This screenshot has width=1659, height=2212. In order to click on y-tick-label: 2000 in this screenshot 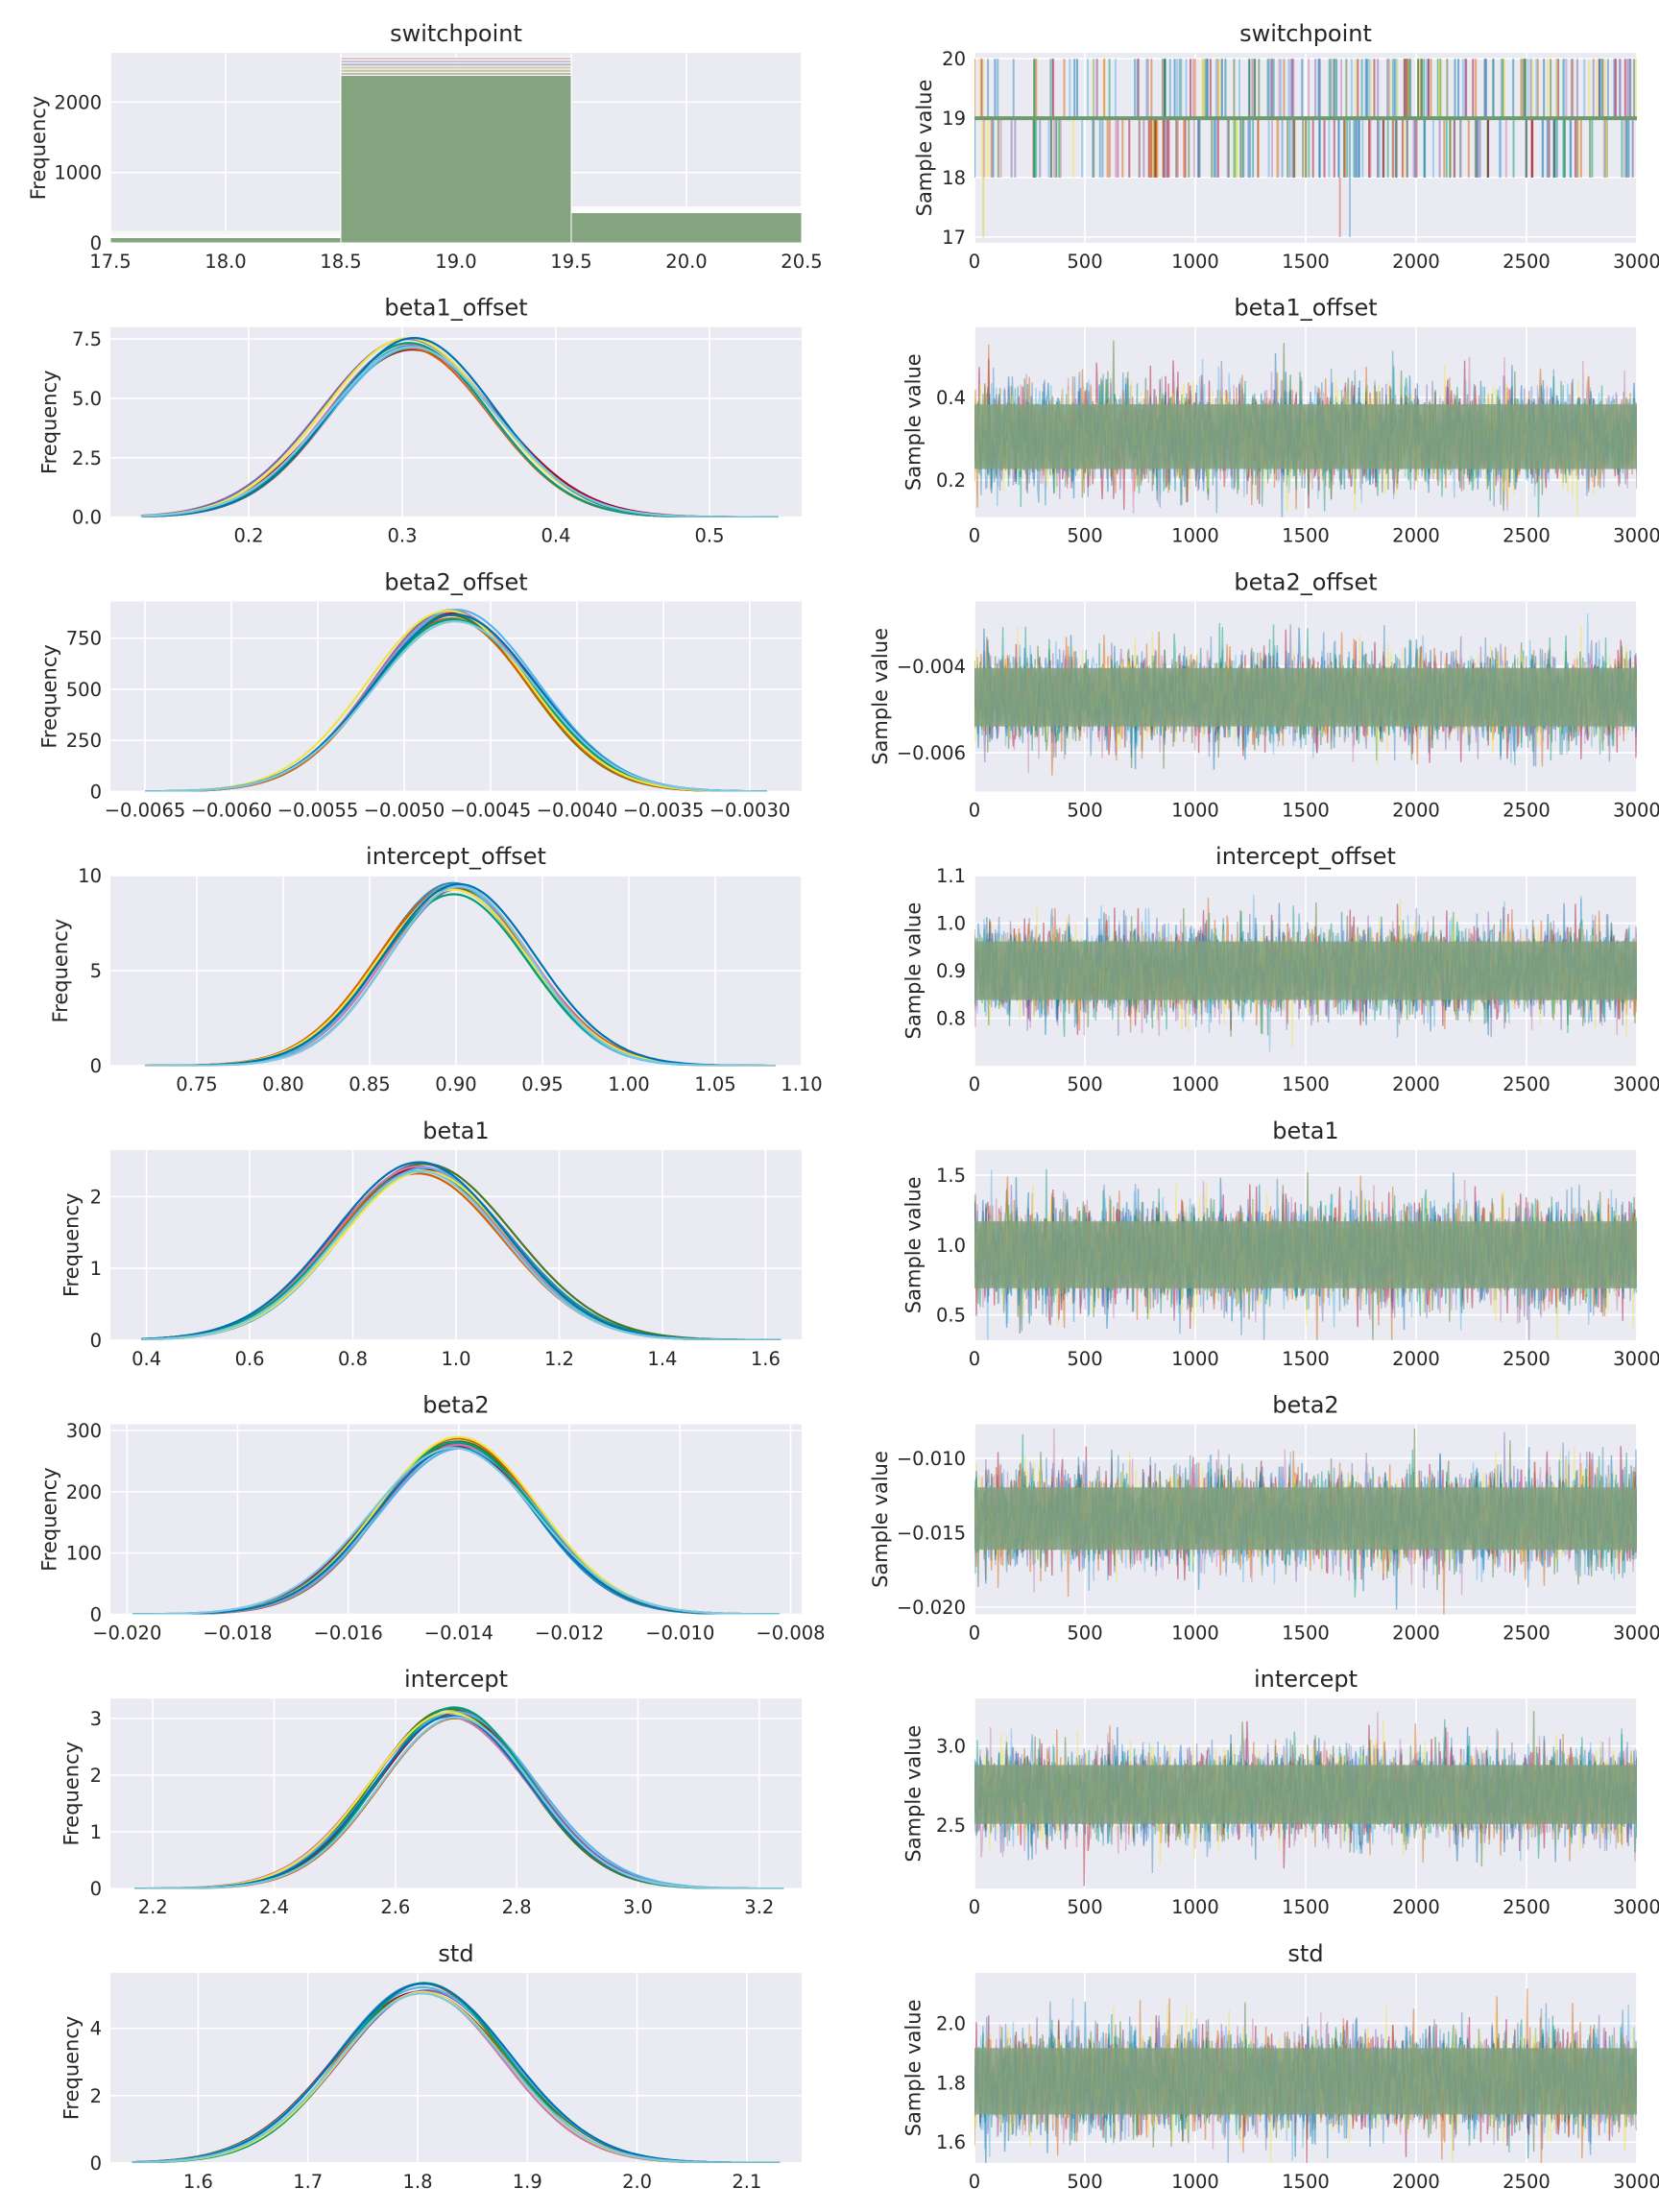, I will do `click(78, 102)`.